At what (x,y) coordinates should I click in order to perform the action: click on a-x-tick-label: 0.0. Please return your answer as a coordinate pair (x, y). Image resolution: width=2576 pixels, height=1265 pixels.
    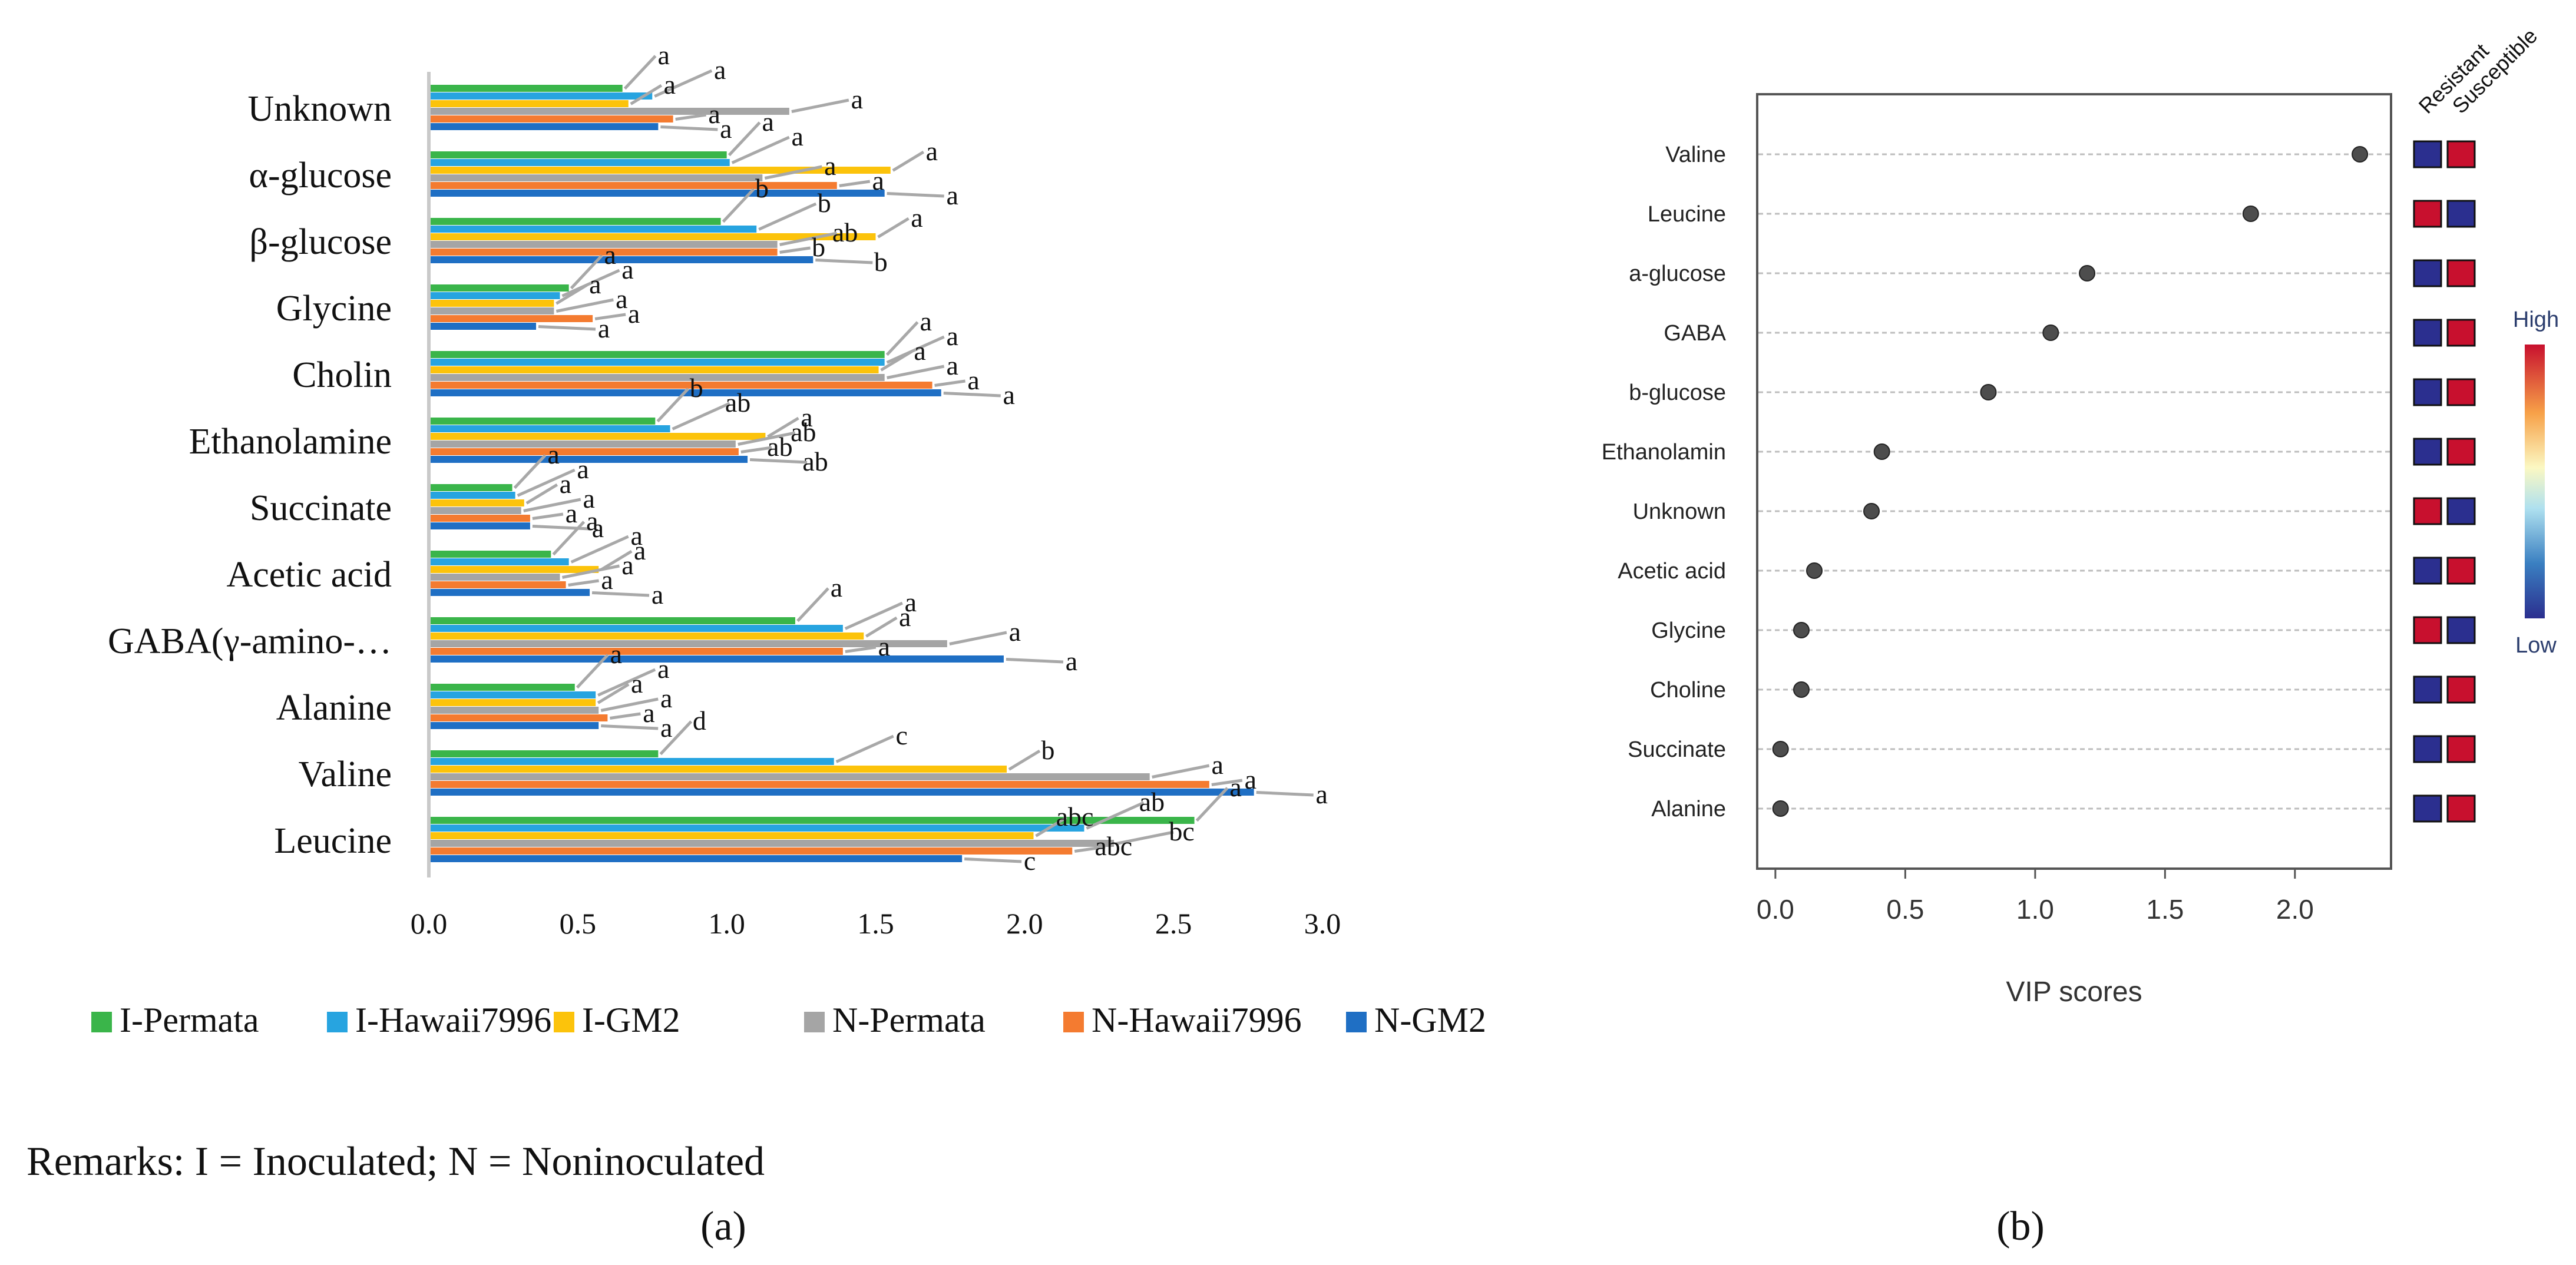
    Looking at the image, I should click on (429, 923).